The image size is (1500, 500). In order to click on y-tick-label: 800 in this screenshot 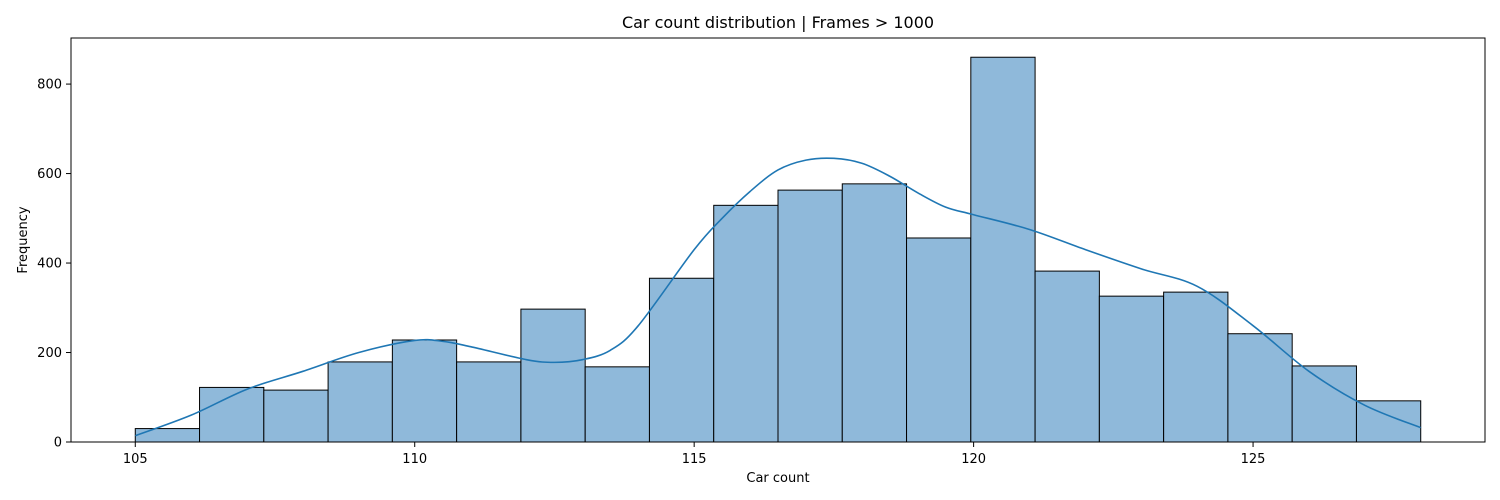, I will do `click(49, 85)`.